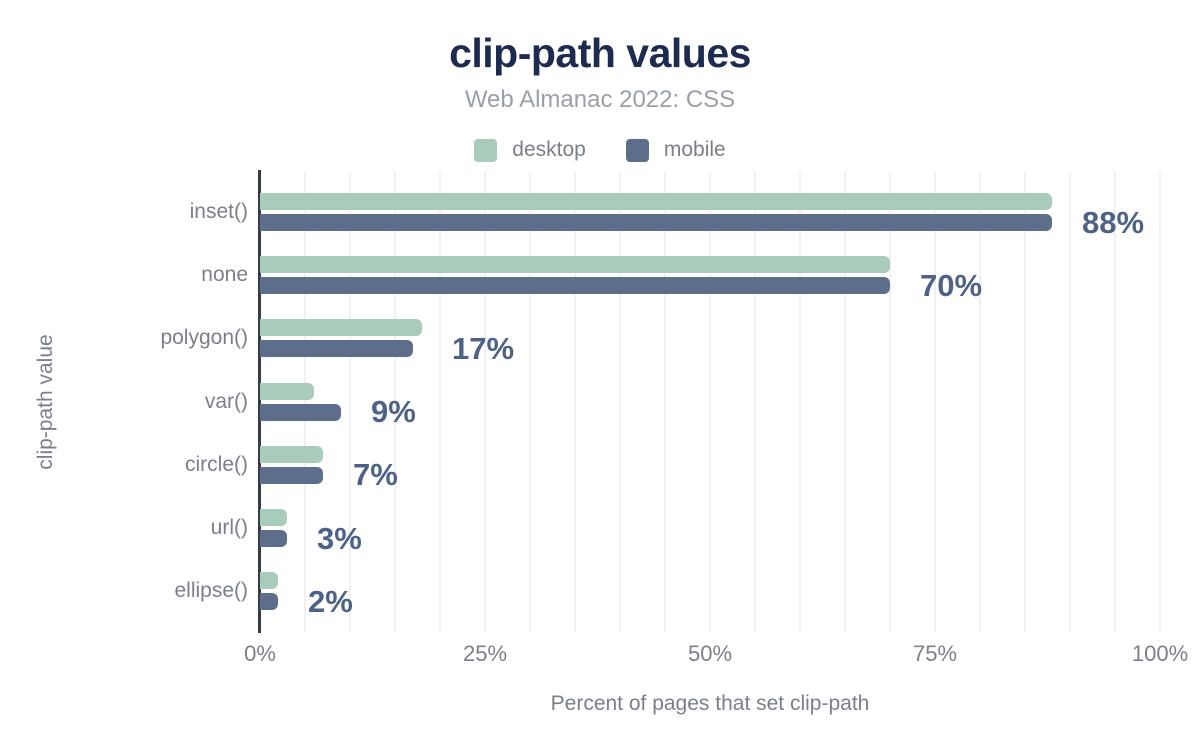 The height and width of the screenshot is (742, 1200). I want to click on value-label-inset(): 88%, so click(1113, 222).